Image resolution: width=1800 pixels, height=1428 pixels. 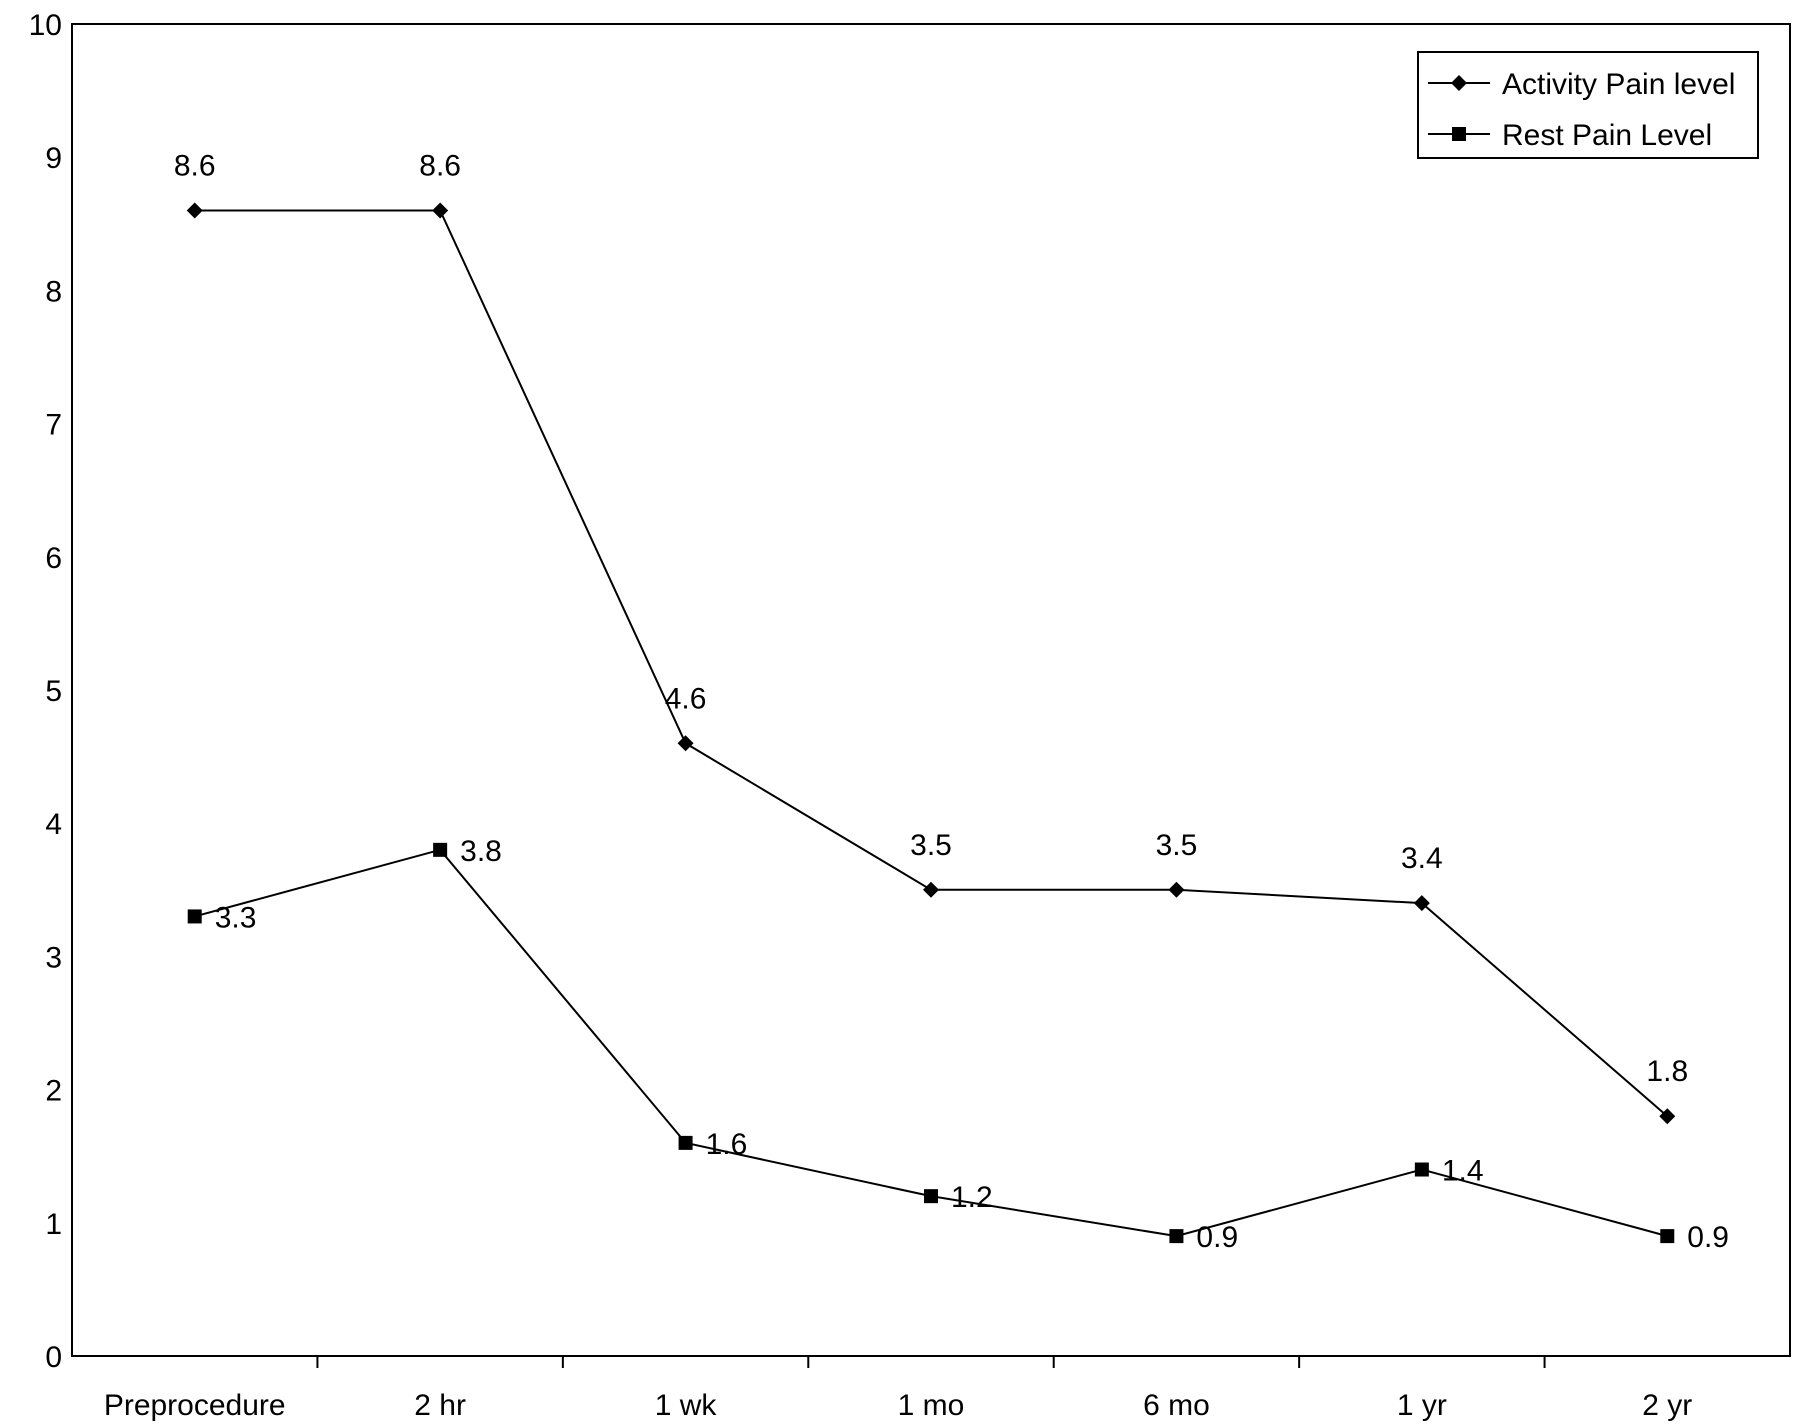 What do you see at coordinates (686, 698) in the screenshot?
I see `series-0-data-label-2: 4.6` at bounding box center [686, 698].